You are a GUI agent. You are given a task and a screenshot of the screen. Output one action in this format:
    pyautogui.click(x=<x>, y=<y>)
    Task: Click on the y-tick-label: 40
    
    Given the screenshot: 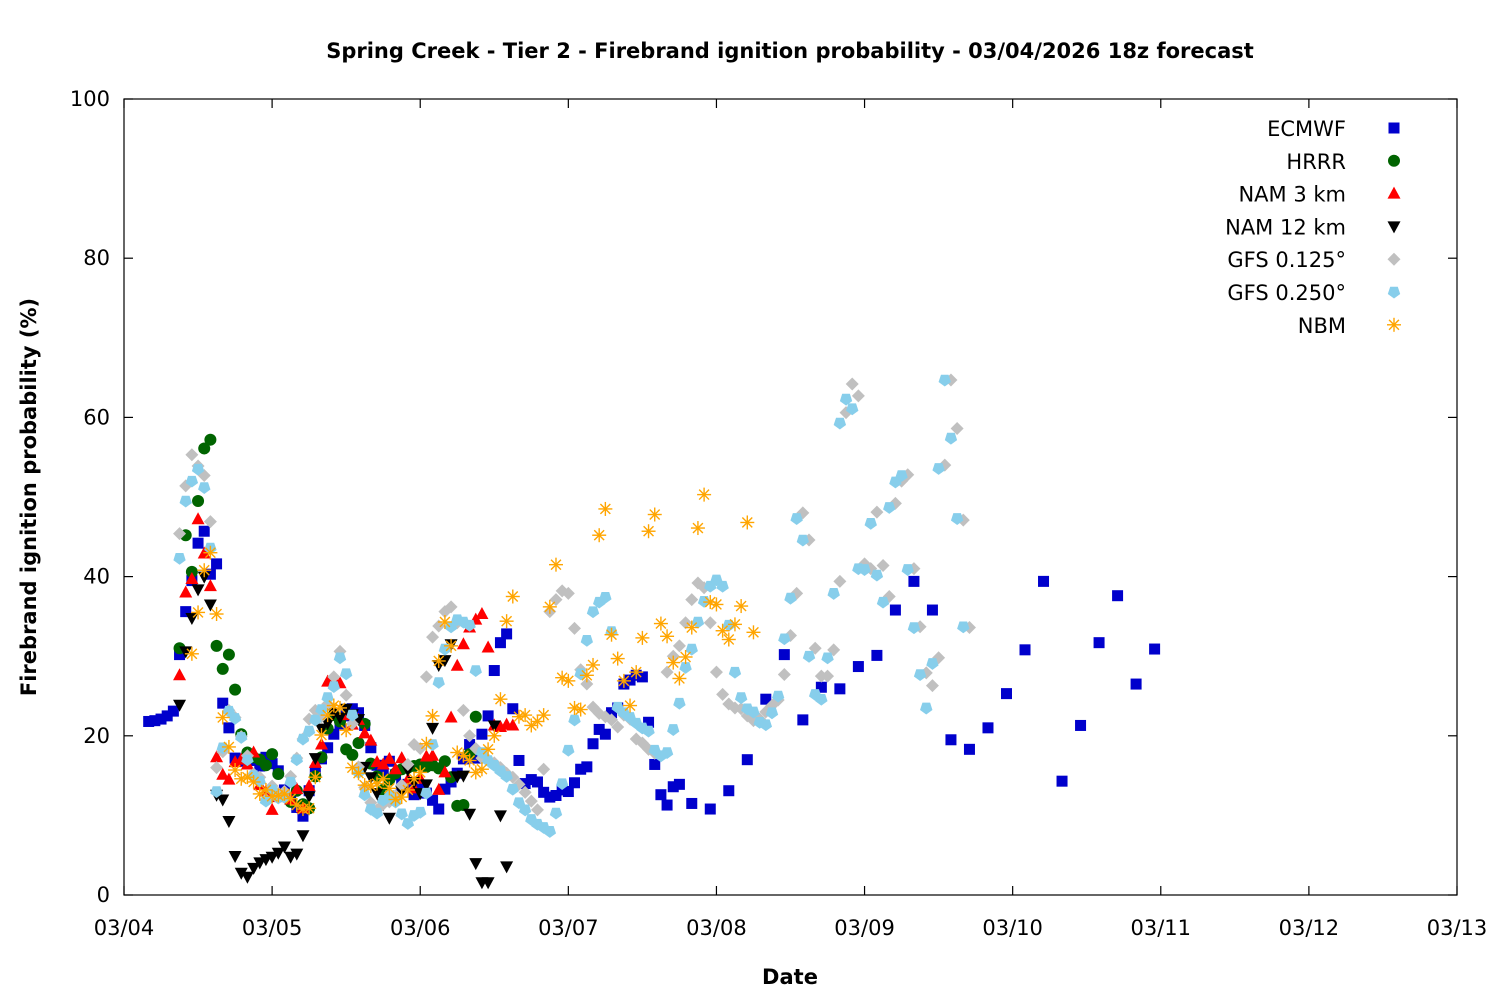 What is the action you would take?
    pyautogui.click(x=96, y=577)
    